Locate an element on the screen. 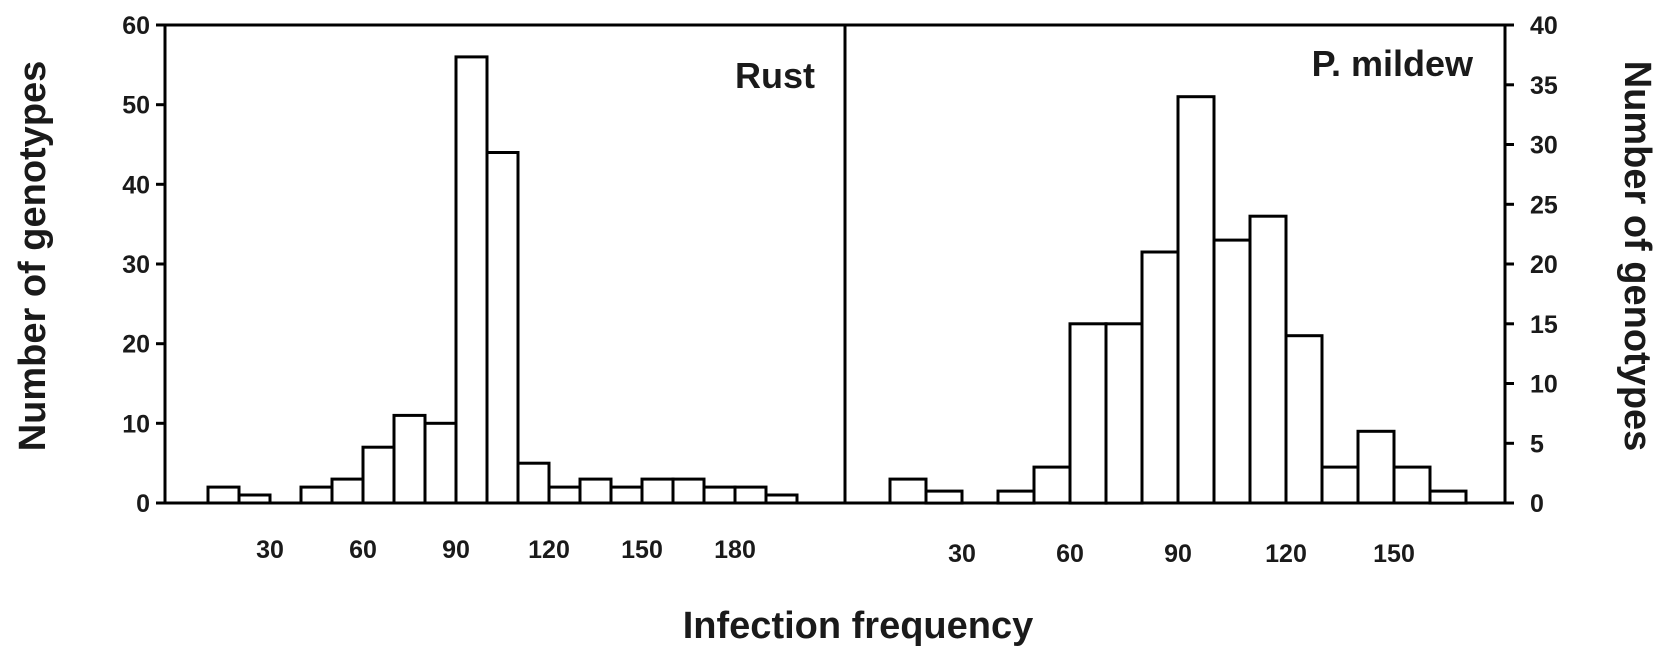 The height and width of the screenshot is (660, 1667). rust-x-tick-label: 30 is located at coordinates (270, 550).